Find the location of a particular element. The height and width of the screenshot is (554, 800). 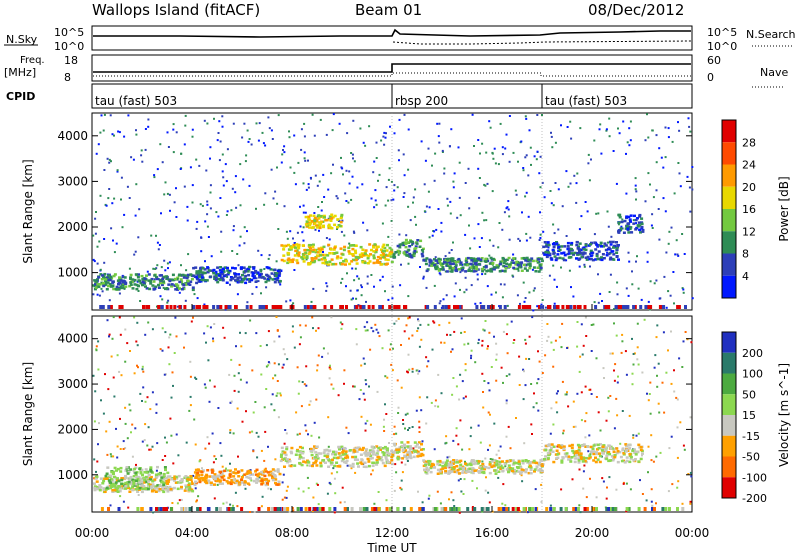

colorbar-tick-label: 15 is located at coordinates (749, 415).